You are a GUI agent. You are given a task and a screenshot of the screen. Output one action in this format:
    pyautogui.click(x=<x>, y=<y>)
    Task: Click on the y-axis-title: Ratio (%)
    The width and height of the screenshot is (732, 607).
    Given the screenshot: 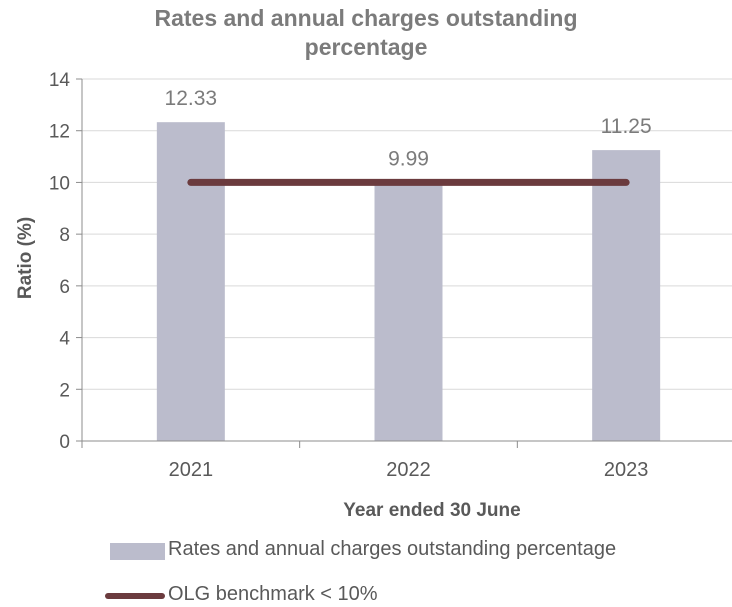 What is the action you would take?
    pyautogui.click(x=25, y=258)
    